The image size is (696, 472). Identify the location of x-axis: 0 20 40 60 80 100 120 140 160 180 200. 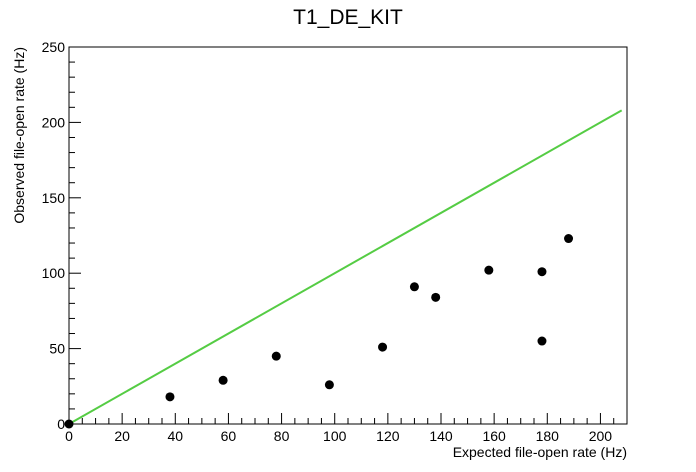
(346, 428).